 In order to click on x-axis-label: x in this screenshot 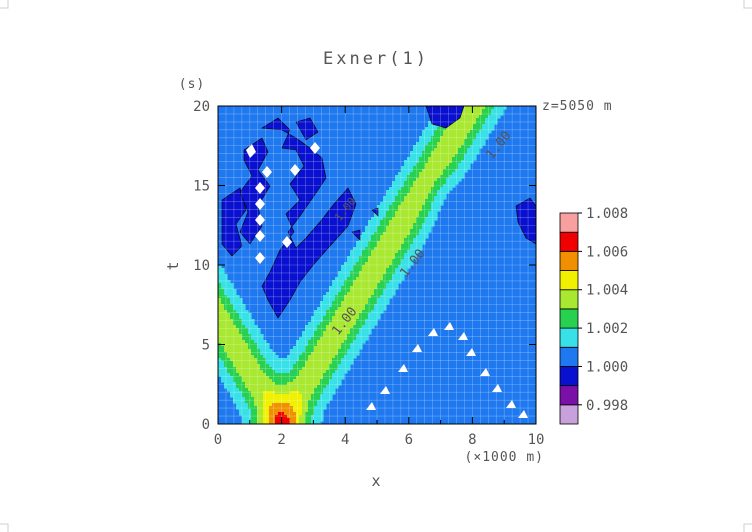, I will do `click(375, 481)`.